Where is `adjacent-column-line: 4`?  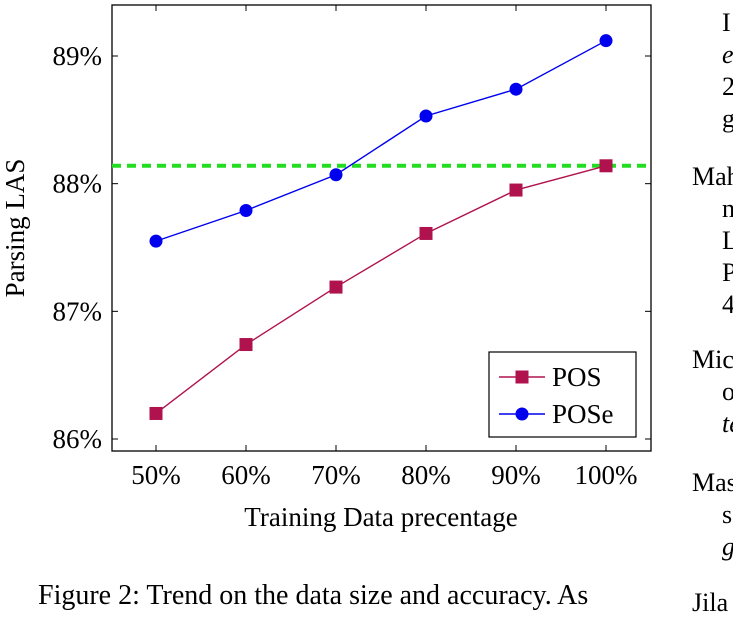 adjacent-column-line: 4 is located at coordinates (727, 304).